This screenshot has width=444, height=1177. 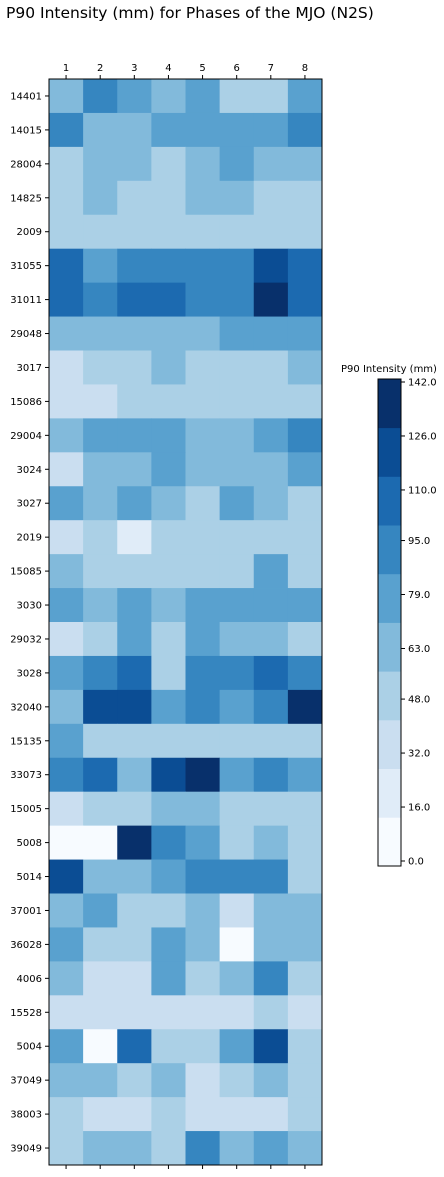 I want to click on x-tick-label: 8, so click(x=305, y=68).